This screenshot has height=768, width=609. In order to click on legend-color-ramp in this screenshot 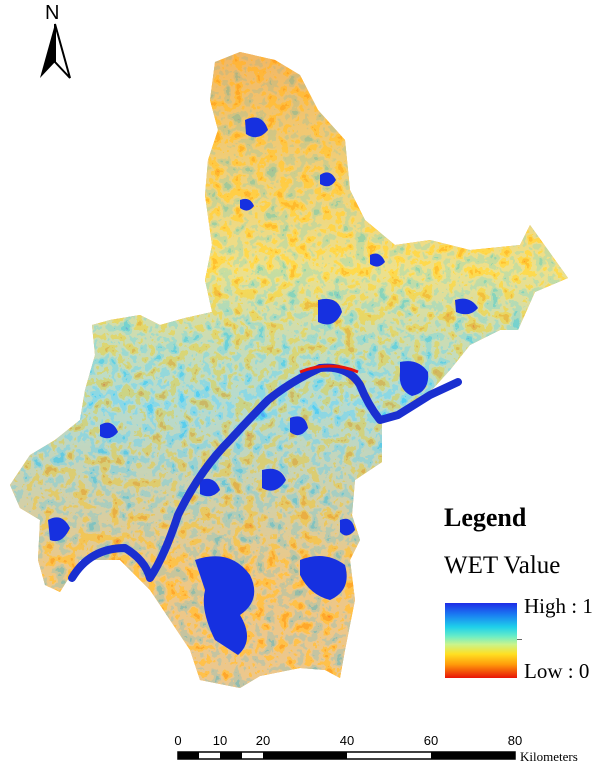, I will do `click(481, 640)`.